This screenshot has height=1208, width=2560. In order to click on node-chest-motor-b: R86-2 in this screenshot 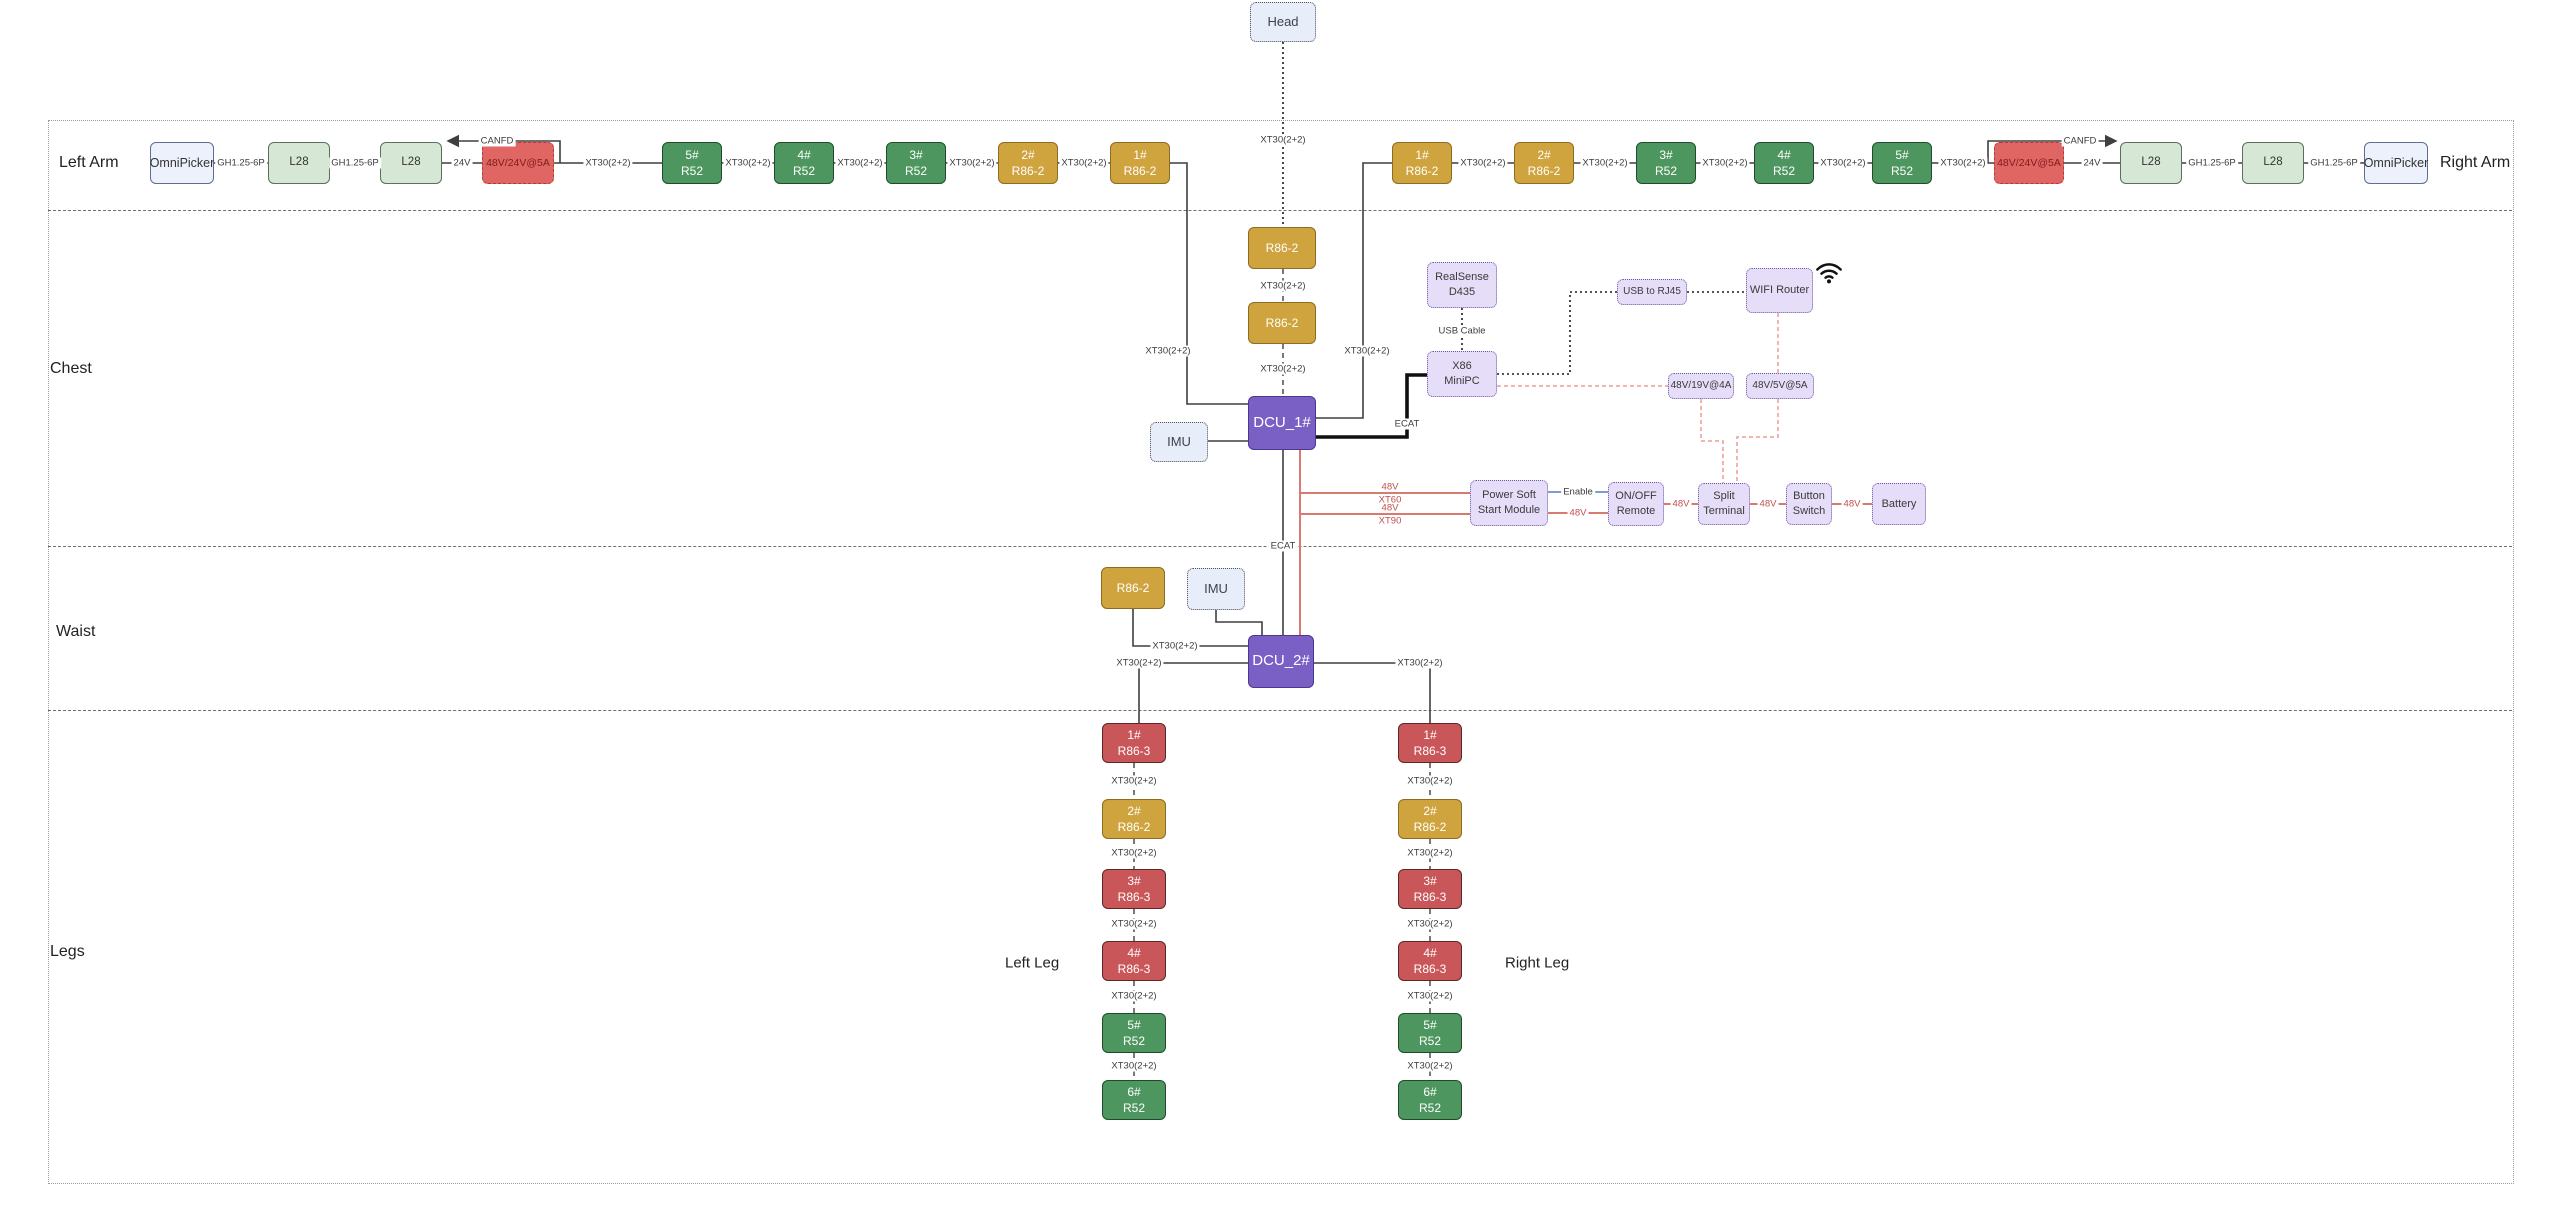, I will do `click(1282, 323)`.